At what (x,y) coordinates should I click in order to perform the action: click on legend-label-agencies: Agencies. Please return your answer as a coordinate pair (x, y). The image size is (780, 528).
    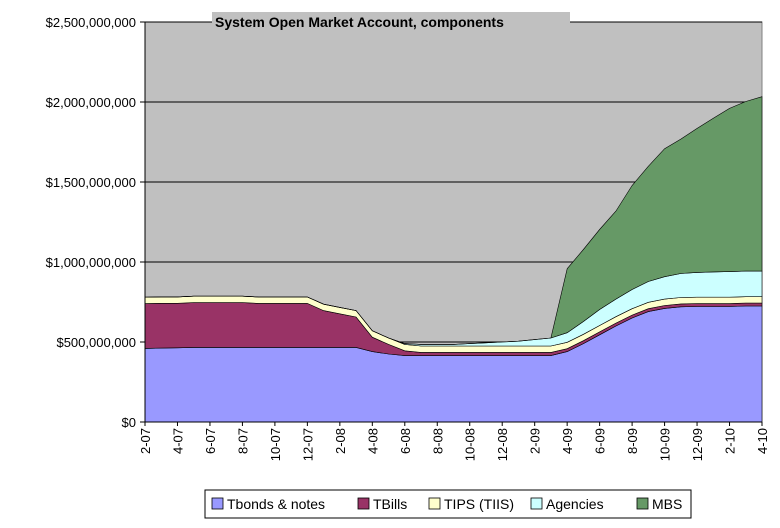
    Looking at the image, I should click on (575, 504).